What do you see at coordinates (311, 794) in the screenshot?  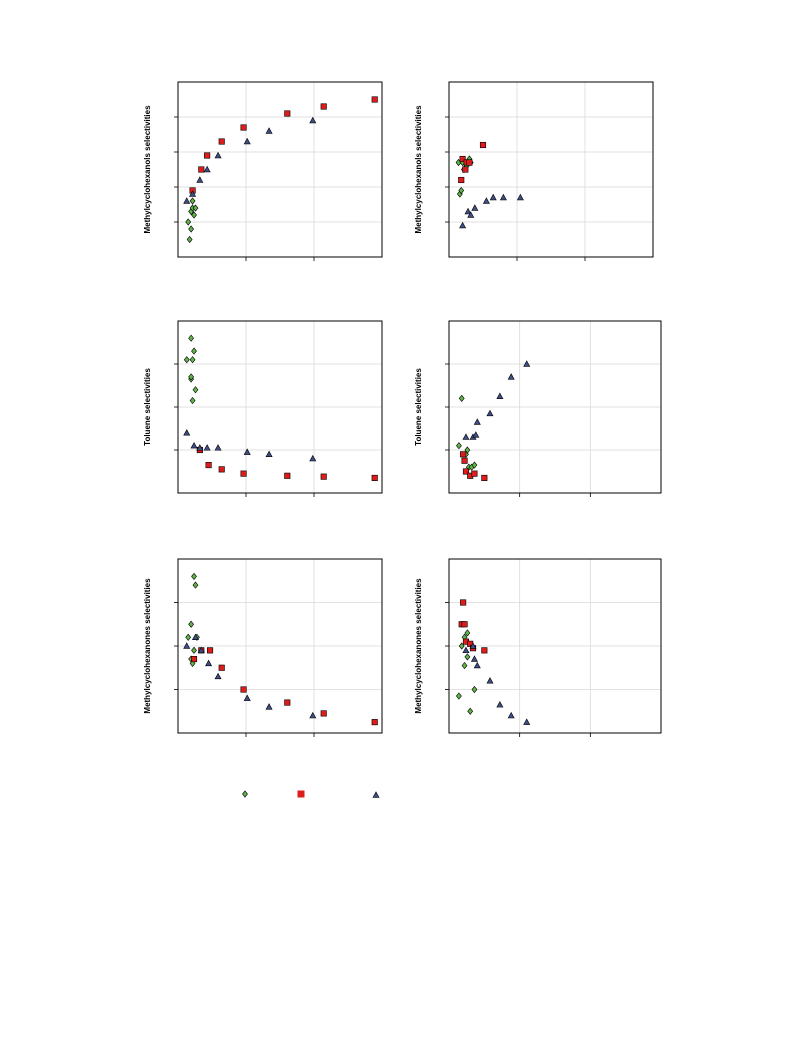 I see `legend` at bounding box center [311, 794].